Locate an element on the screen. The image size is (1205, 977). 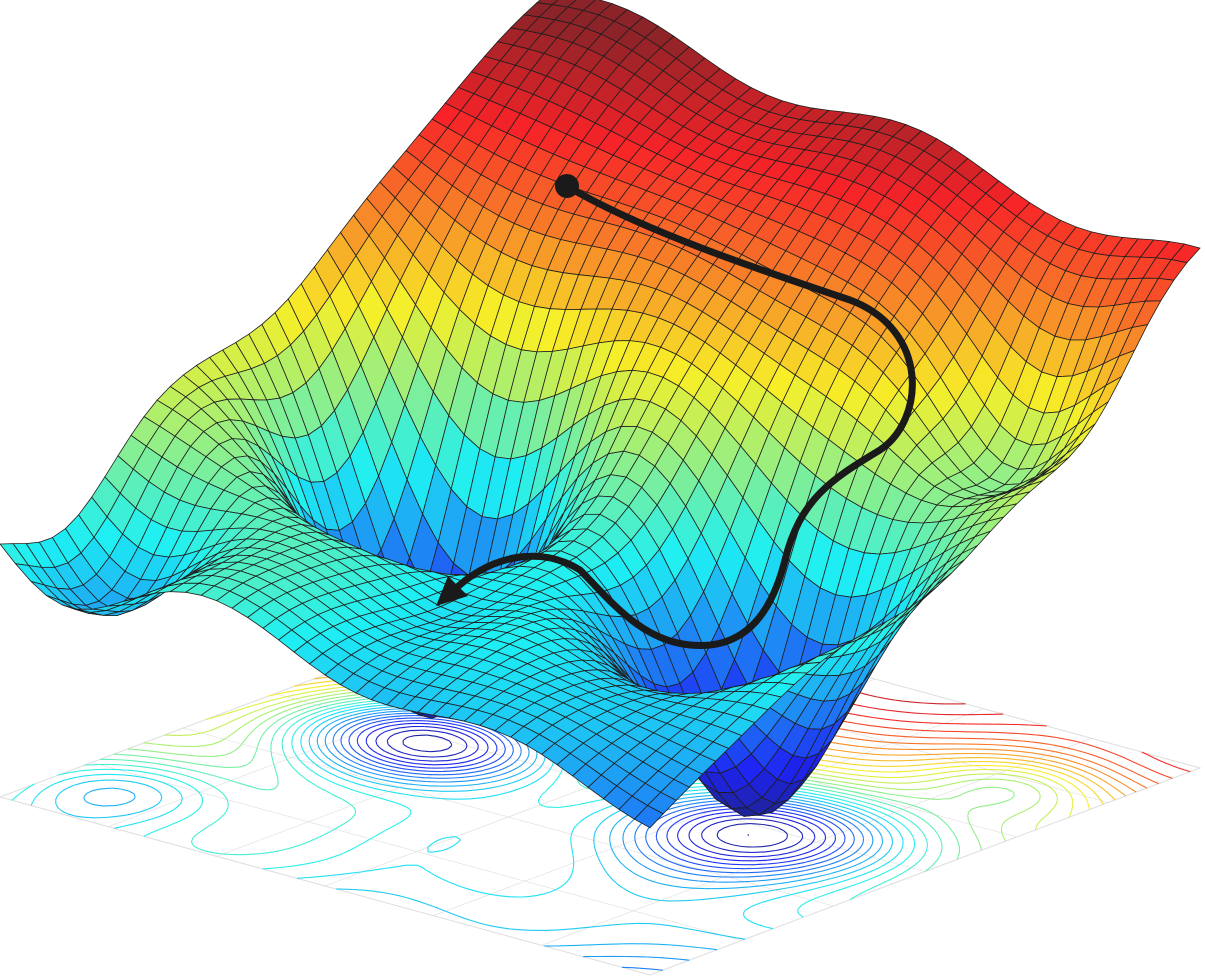
floor-grid-line is located at coordinates (416, 851).